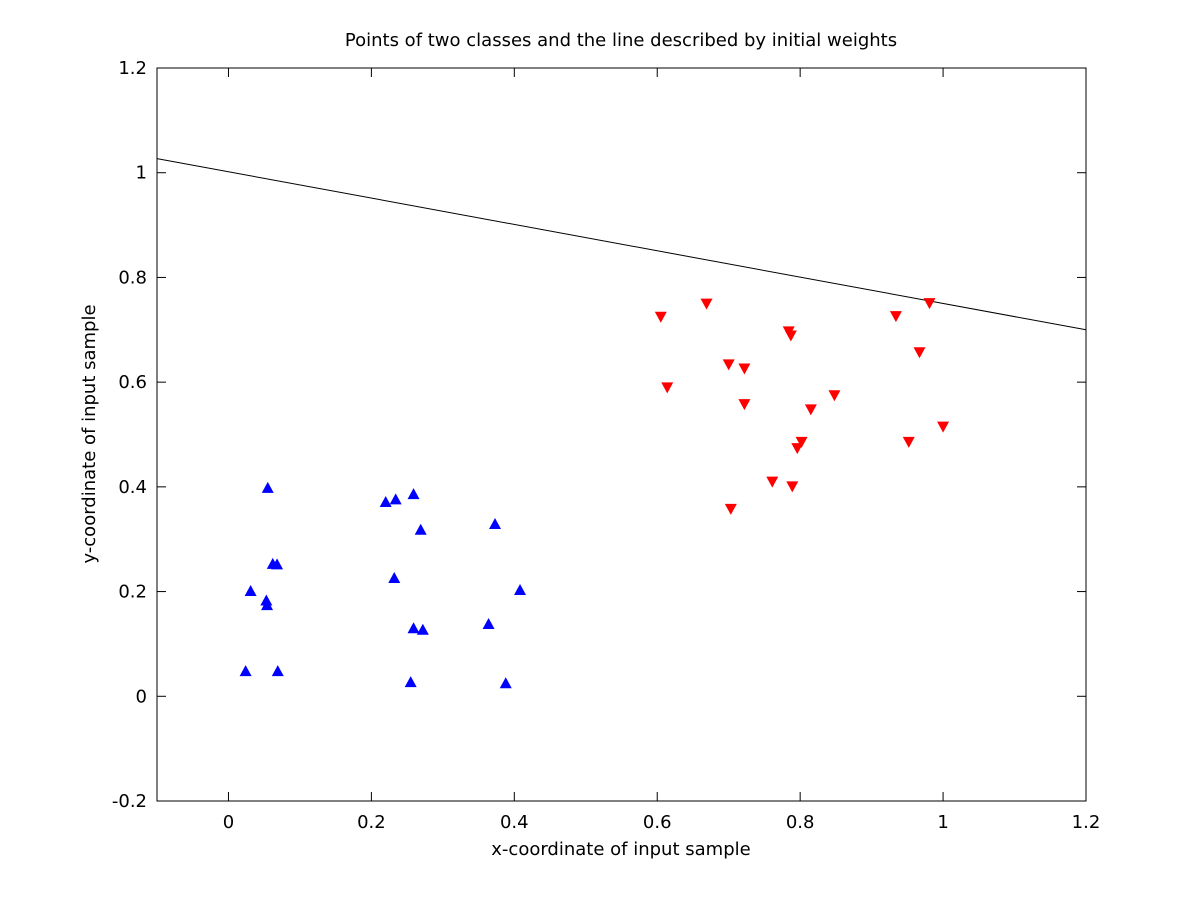 The image size is (1200, 900). What do you see at coordinates (141, 696) in the screenshot?
I see `y-tick-label: 0` at bounding box center [141, 696].